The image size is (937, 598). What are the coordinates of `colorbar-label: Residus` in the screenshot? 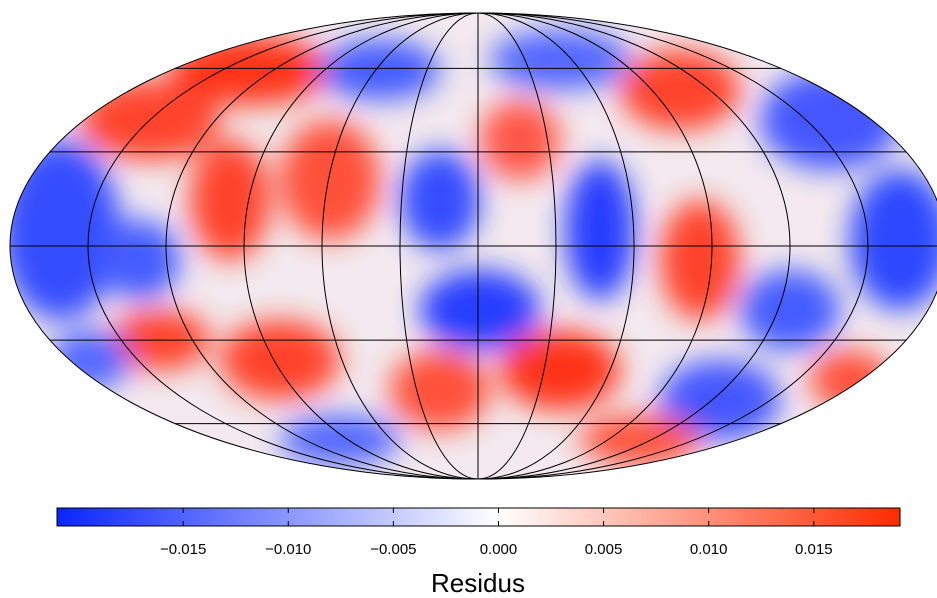 It's located at (478, 583).